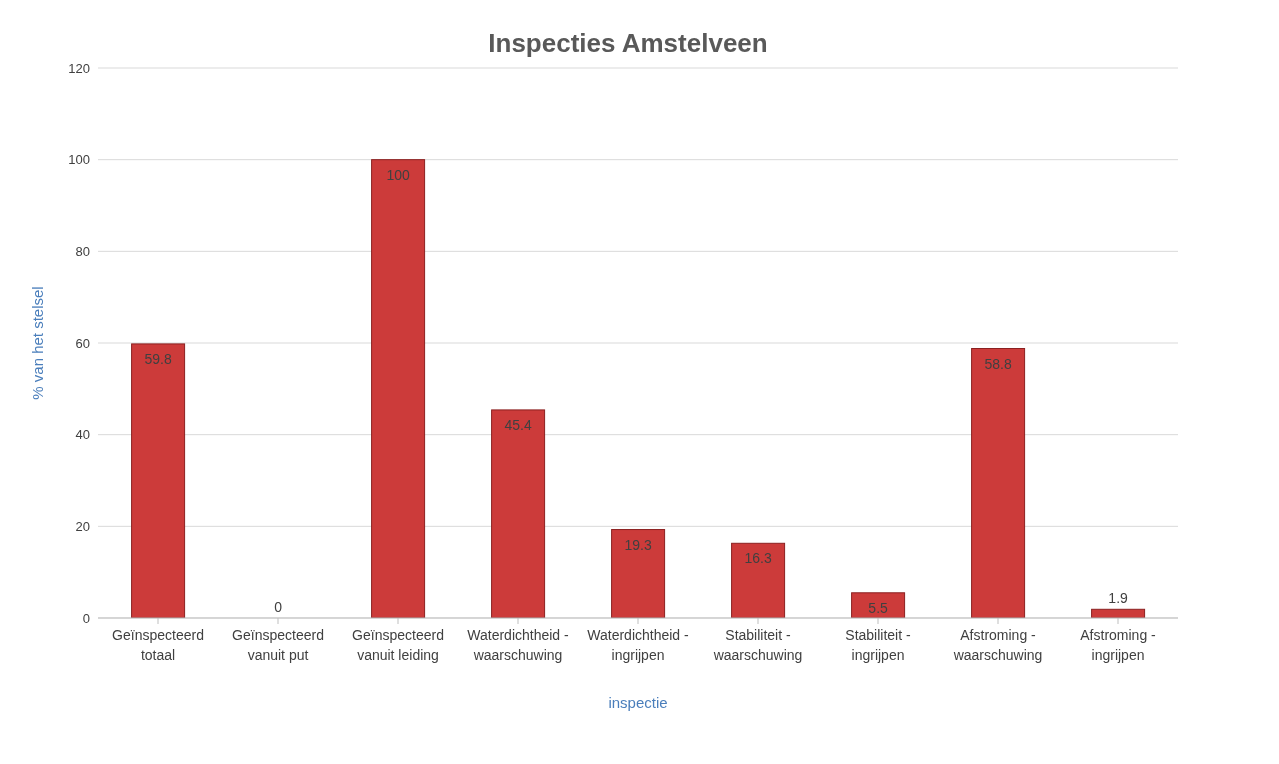 The width and height of the screenshot is (1279, 764). I want to click on x-tick-label: Stabiliteit - waarschuwing, so click(757, 645).